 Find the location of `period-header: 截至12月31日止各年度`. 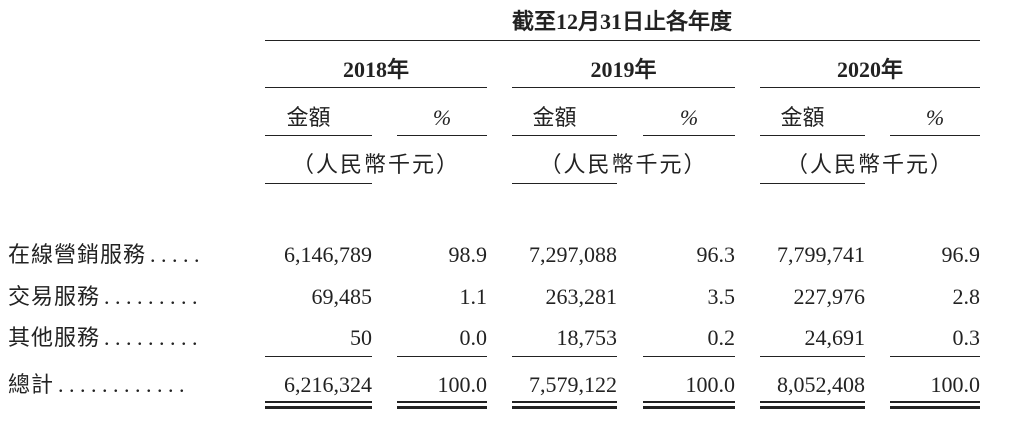

period-header: 截至12月31日止各年度 is located at coordinates (621, 21).